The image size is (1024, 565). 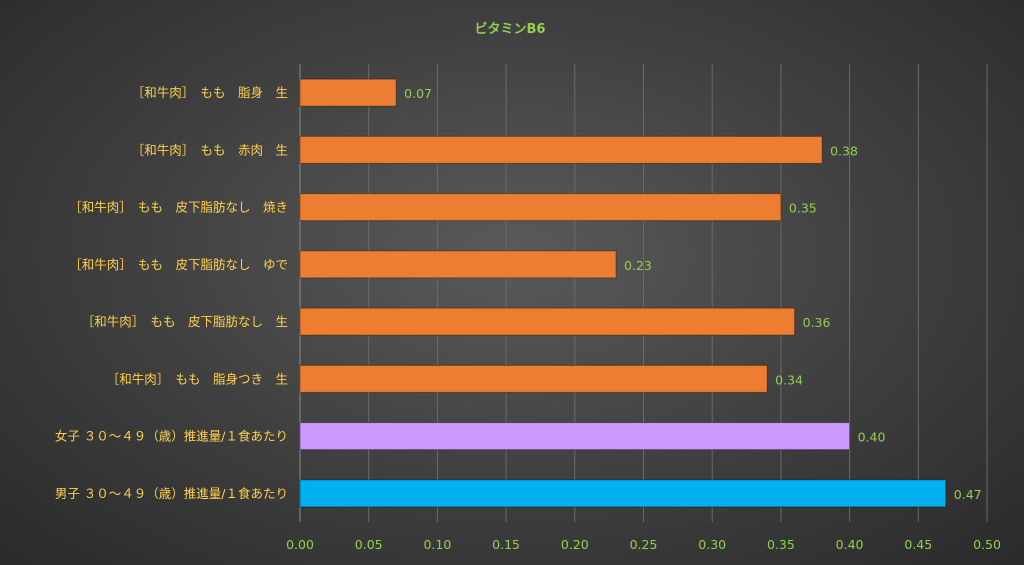 I want to click on data-label: 0.38, so click(x=844, y=150).